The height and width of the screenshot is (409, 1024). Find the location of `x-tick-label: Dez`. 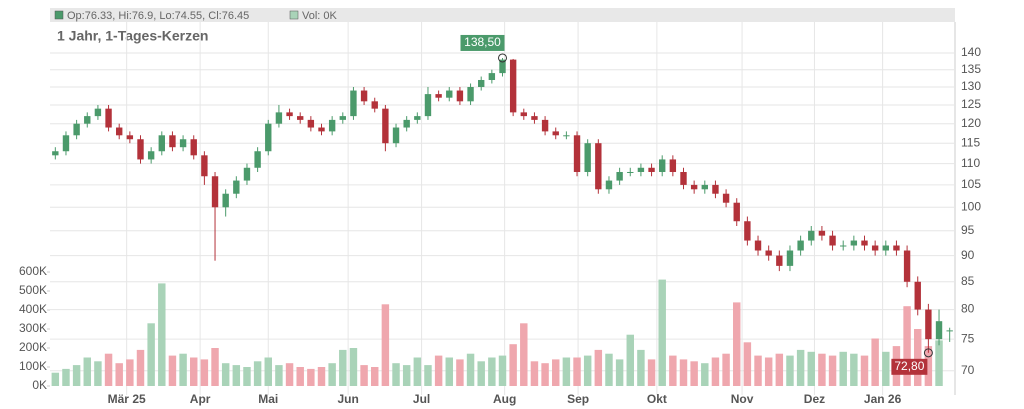

x-tick-label: Dez is located at coordinates (814, 399).